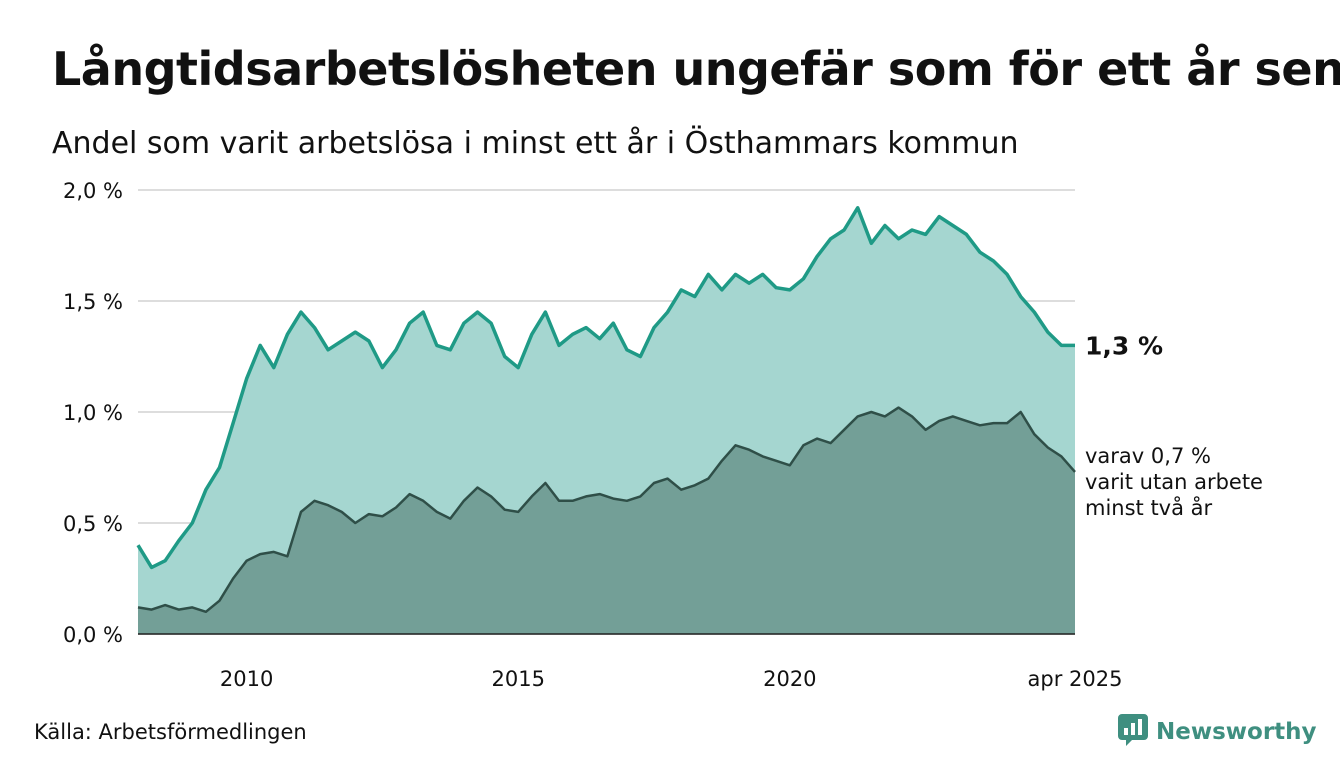  Describe the element at coordinates (1174, 482) in the screenshot. I see `end-label-sub-line: varit utan arbete` at that location.